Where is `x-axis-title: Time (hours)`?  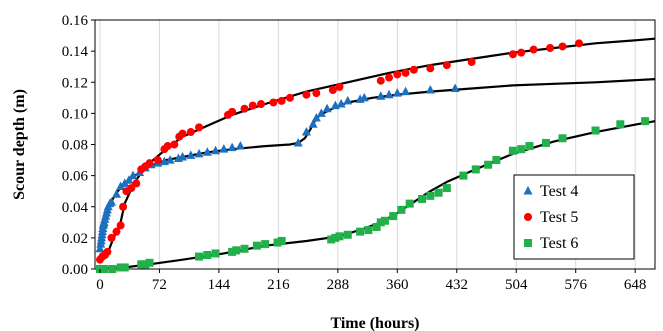
x-axis-title: Time (hours) is located at coordinates (374, 323).